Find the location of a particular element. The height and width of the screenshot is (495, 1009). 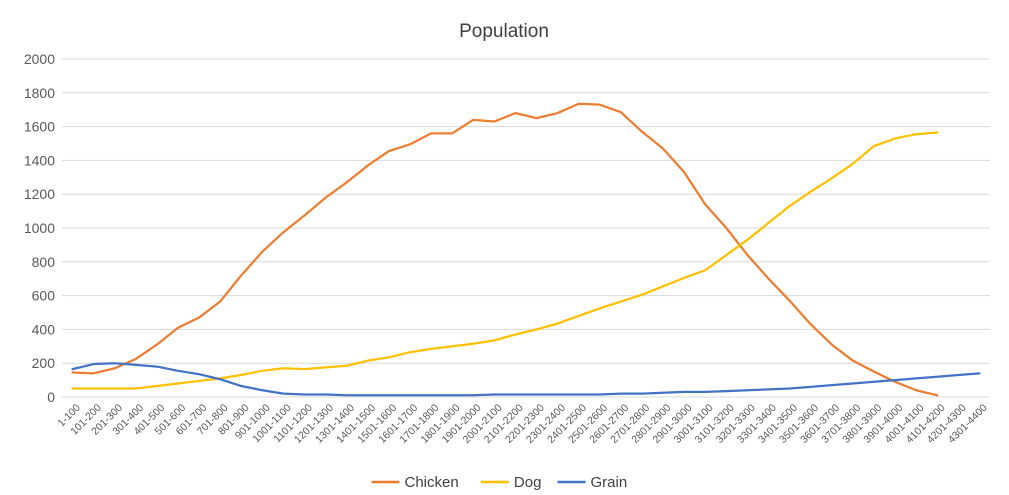

y-tick-label: 1000 is located at coordinates (39, 228).